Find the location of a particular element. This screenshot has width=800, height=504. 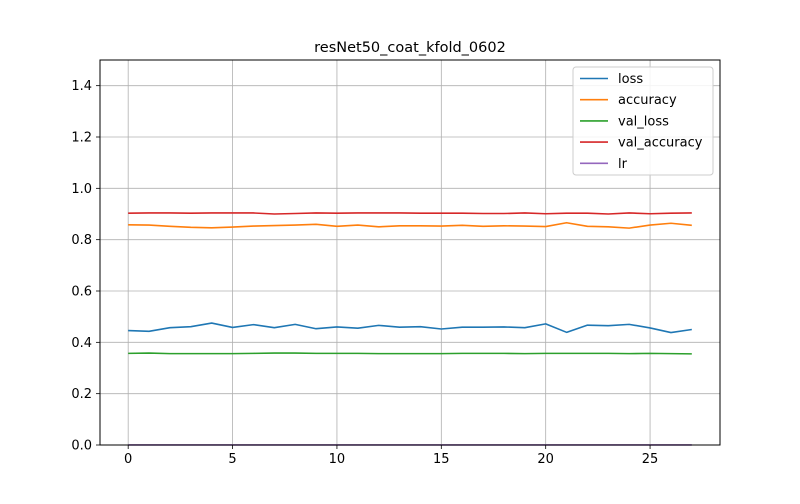

x-tick-label: 25 is located at coordinates (650, 459).